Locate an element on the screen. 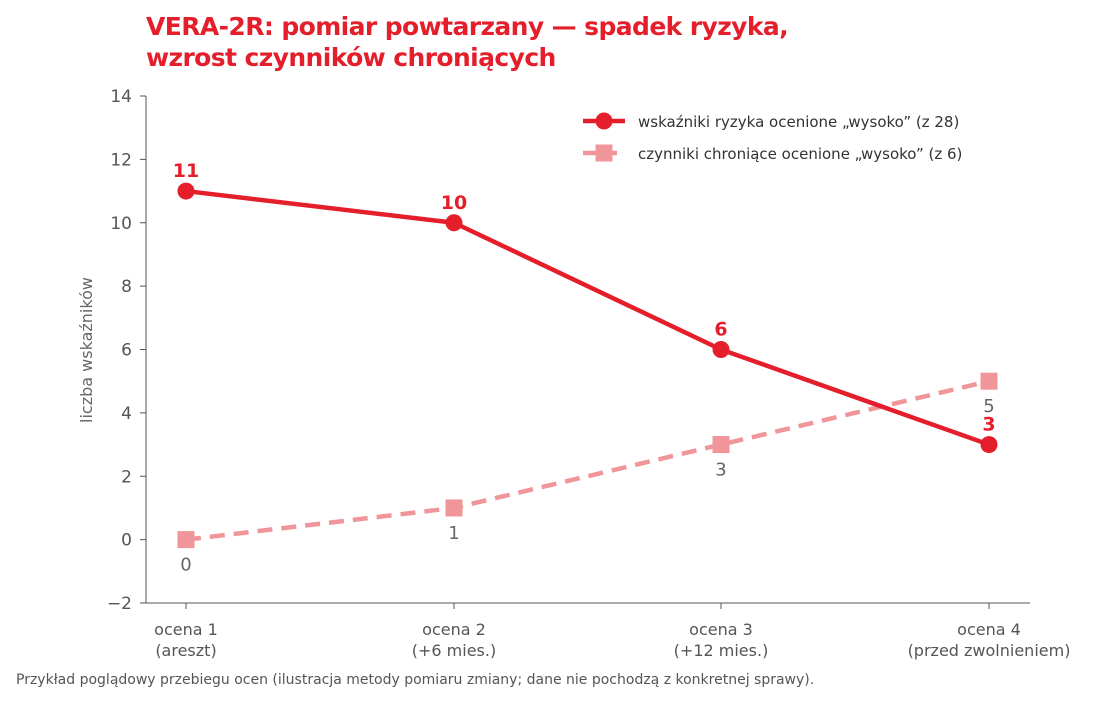 Image resolution: width=1097 pixels, height=708 pixels. y-tick-label: 10 is located at coordinates (121, 224).